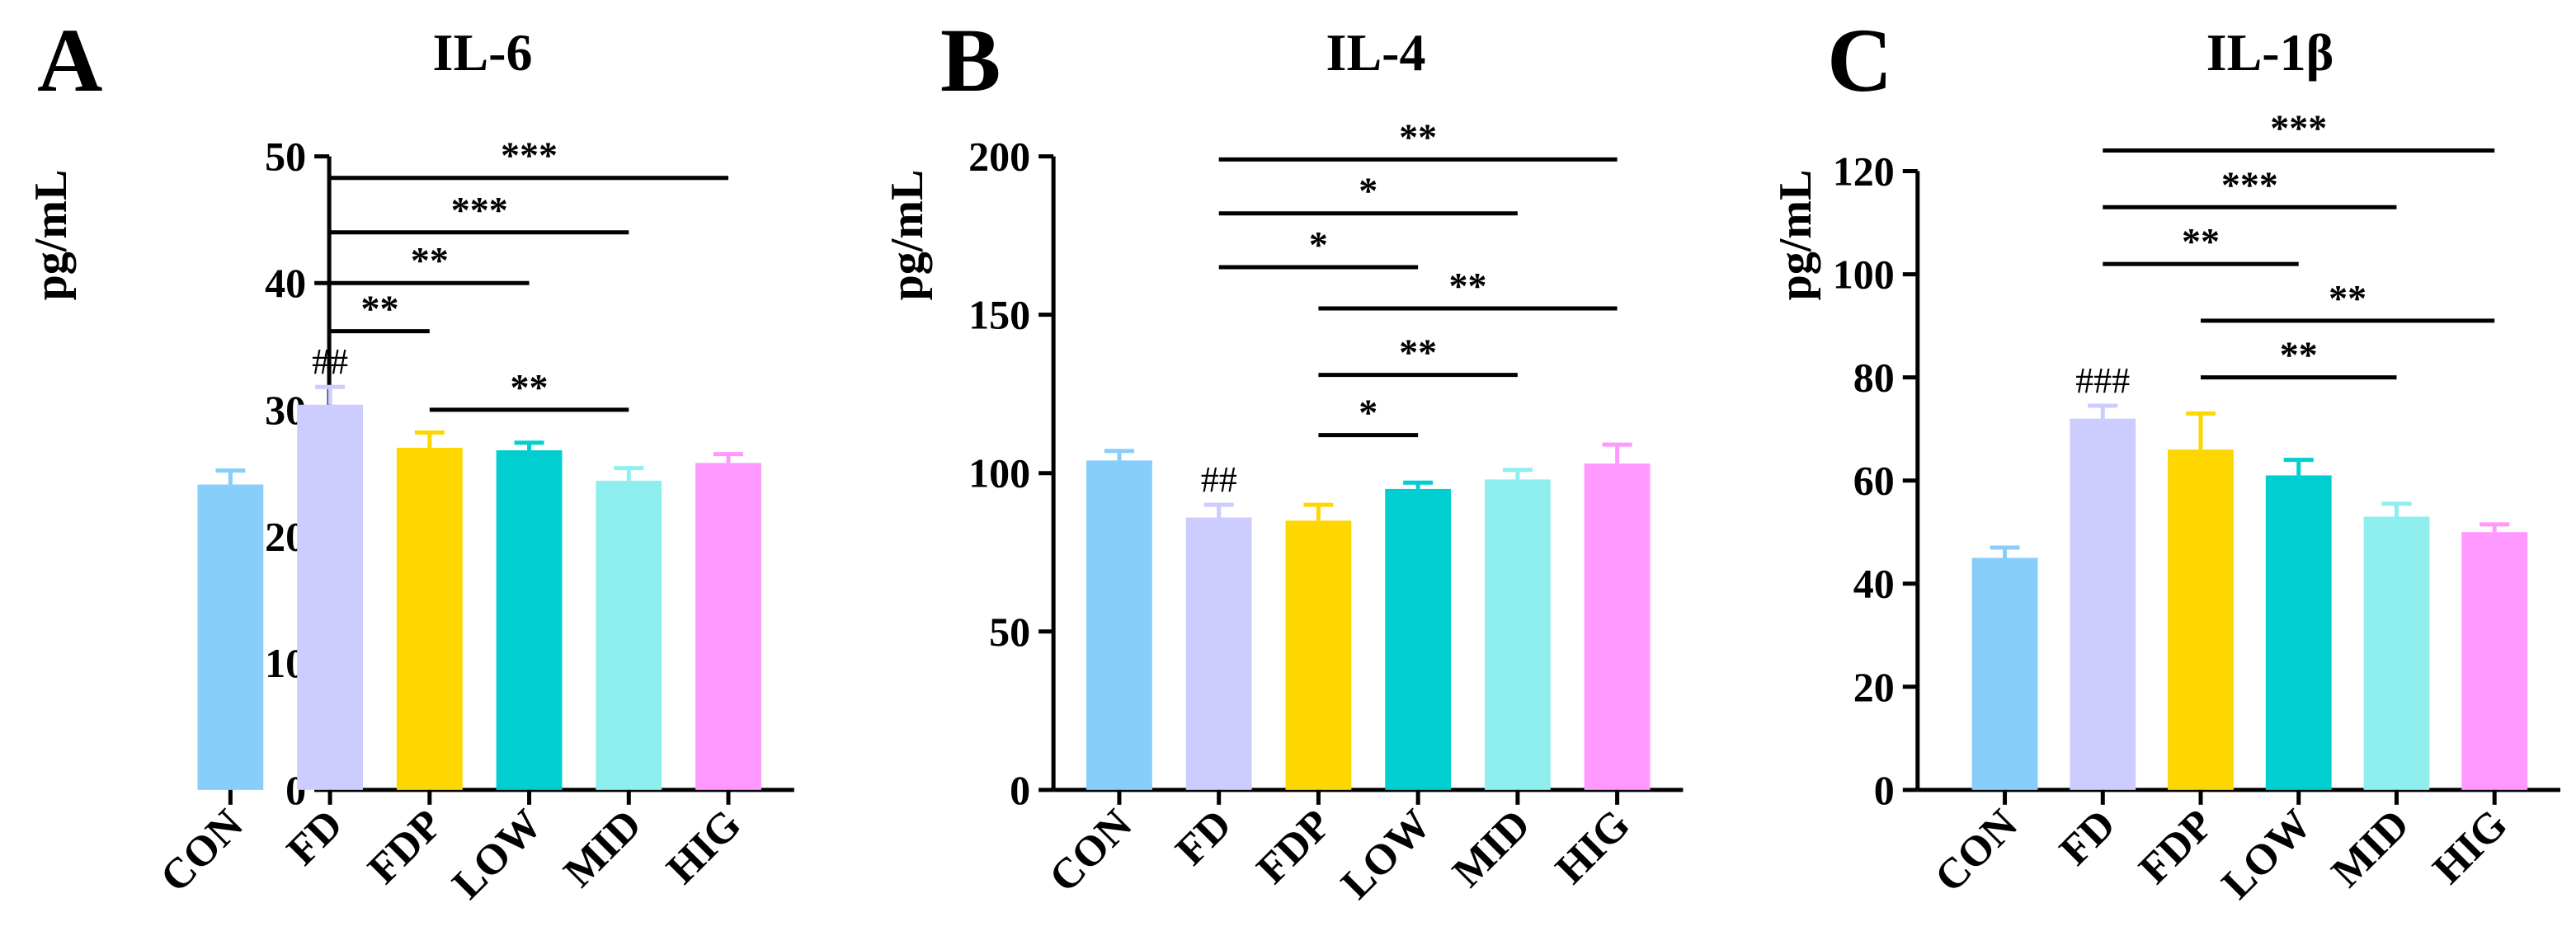 The width and height of the screenshot is (2576, 950). What do you see at coordinates (1874, 481) in the screenshot?
I see `y-tick-label: 60` at bounding box center [1874, 481].